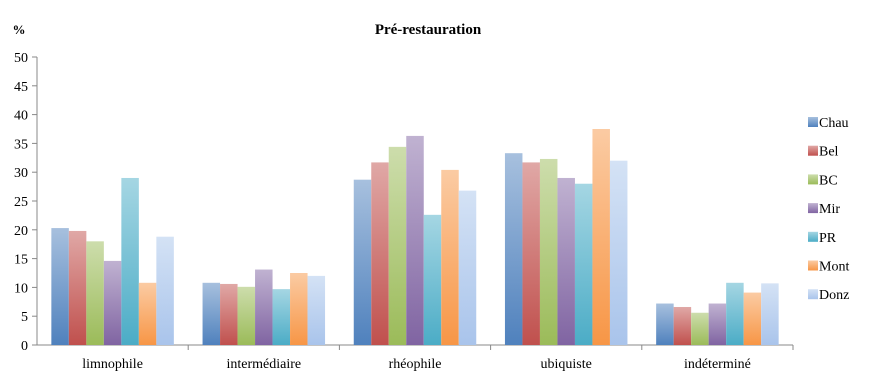 The image size is (870, 379). Describe the element at coordinates (828, 238) in the screenshot. I see `legend-label-pr: PR` at that location.